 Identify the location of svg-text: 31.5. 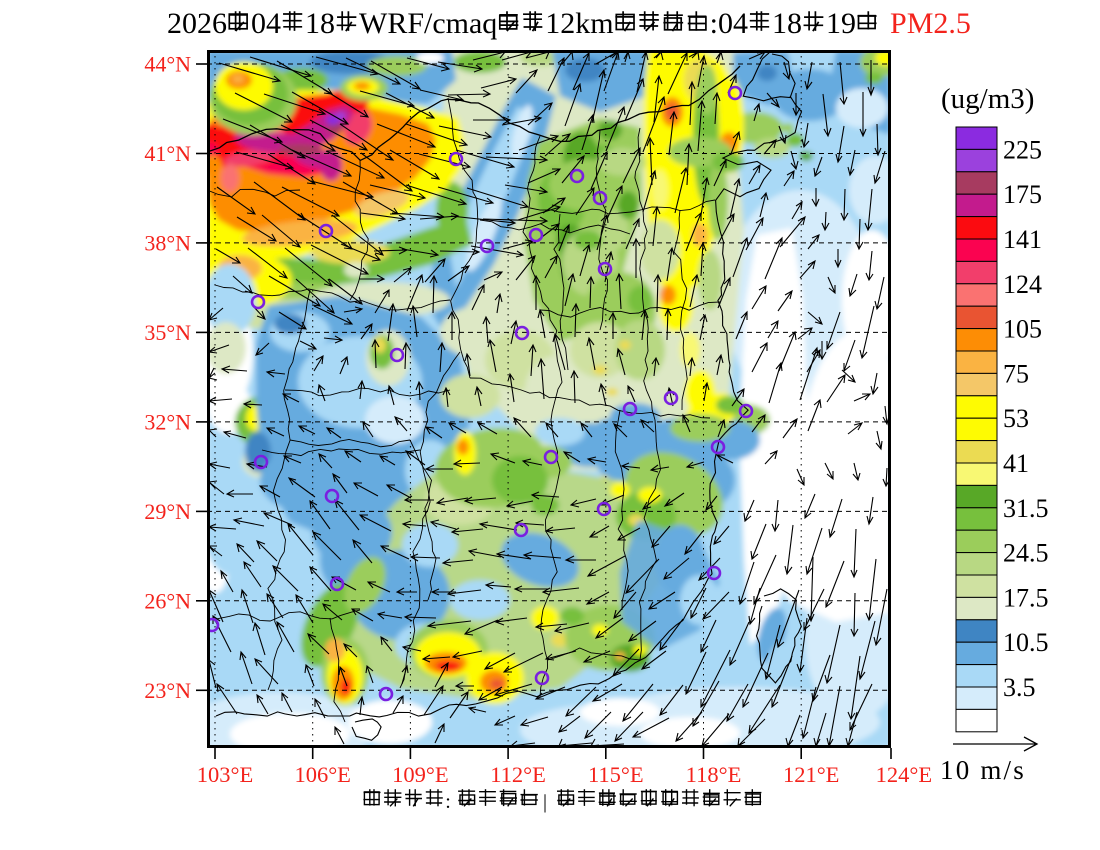
(1026, 508).